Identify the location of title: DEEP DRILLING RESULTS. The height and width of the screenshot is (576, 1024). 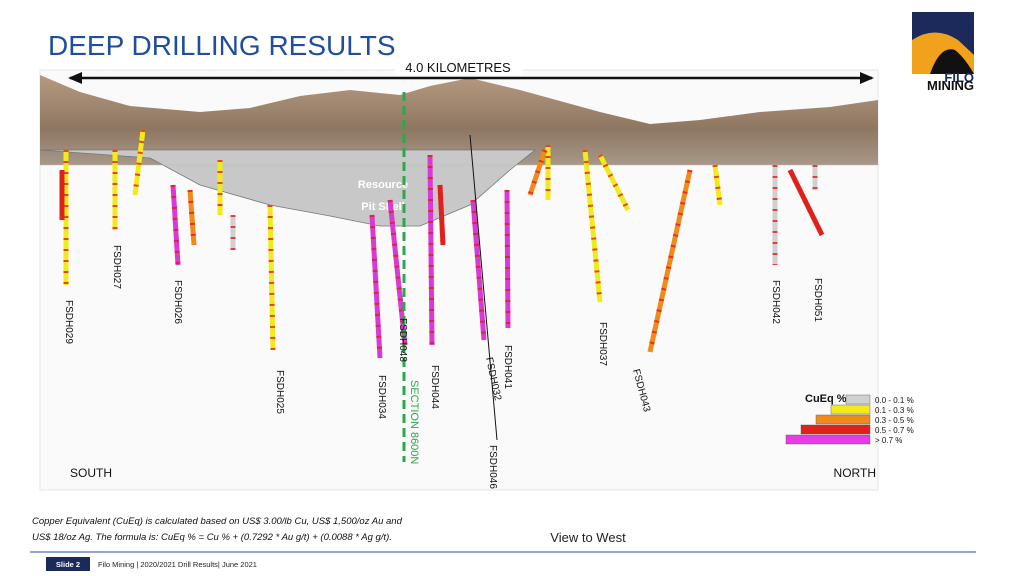
(222, 45).